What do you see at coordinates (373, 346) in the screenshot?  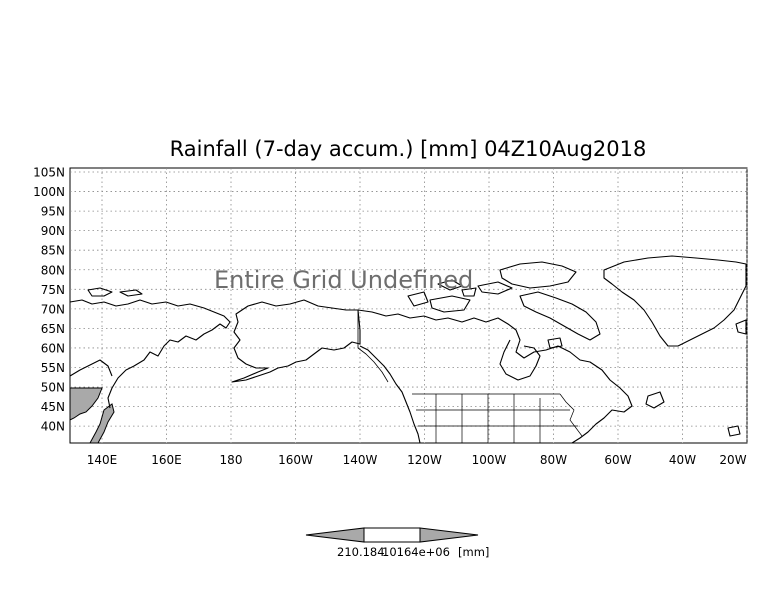 I see `border-alaska-canada` at bounding box center [373, 346].